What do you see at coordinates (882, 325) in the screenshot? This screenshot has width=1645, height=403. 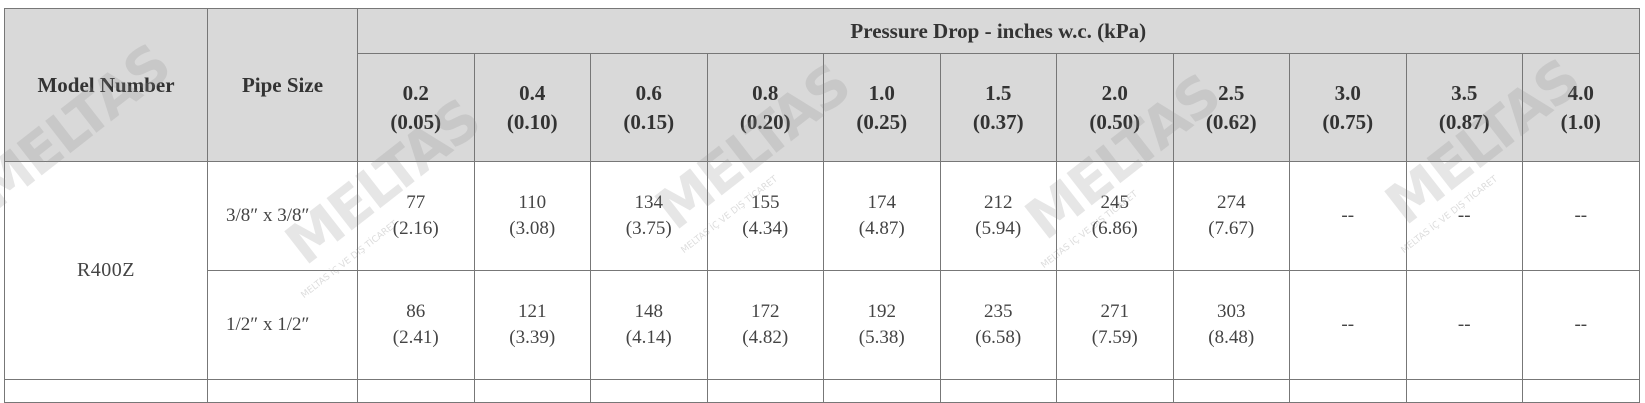 I see `flow-cell: 192 (5.38)` at bounding box center [882, 325].